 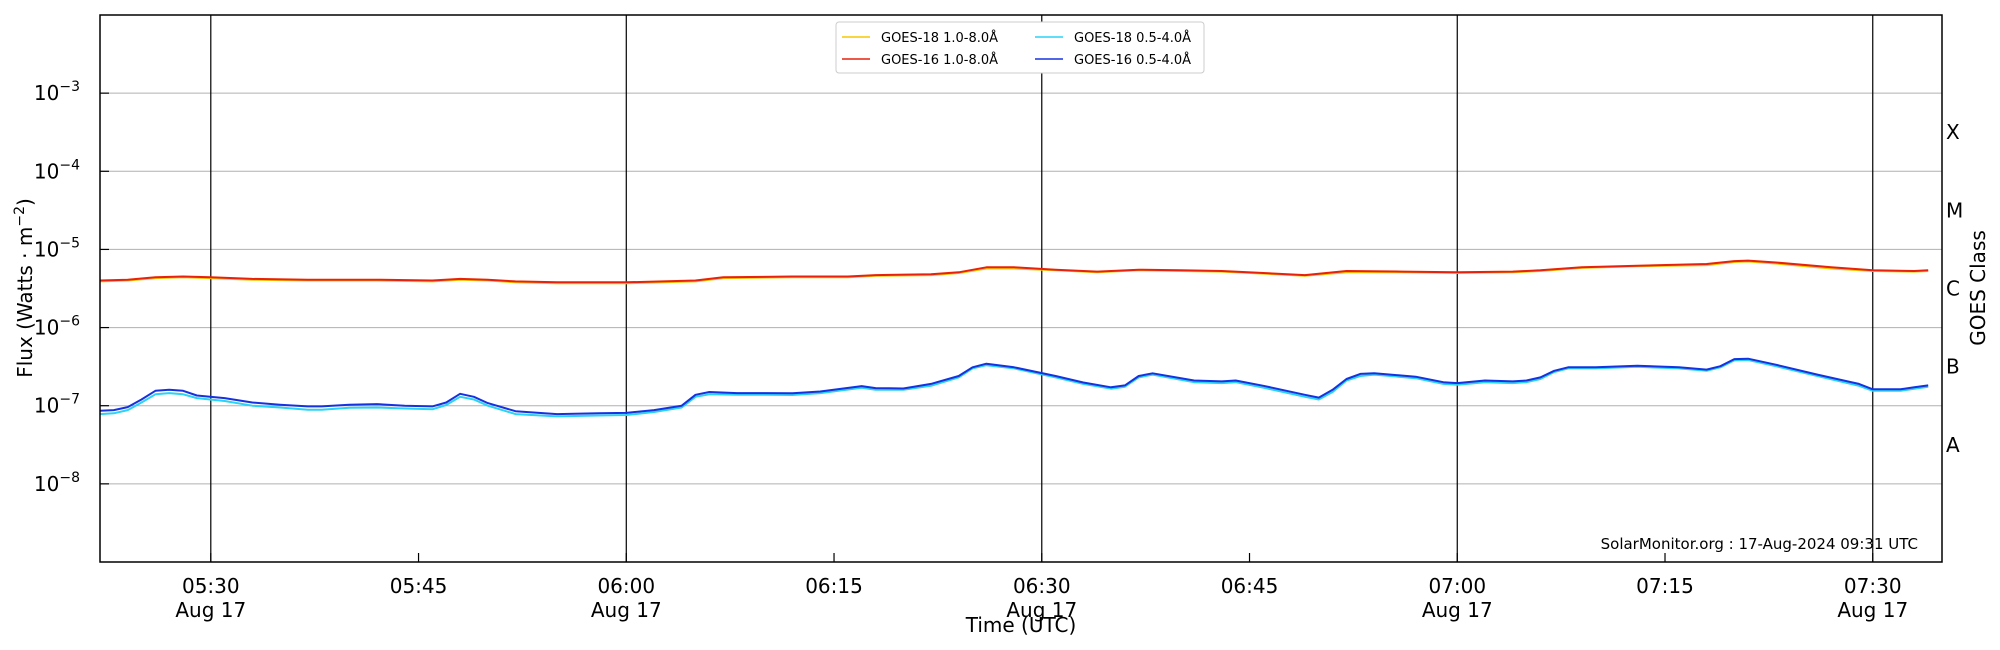 What do you see at coordinates (1978, 288) in the screenshot?
I see `right-axis-title: GOES Class` at bounding box center [1978, 288].